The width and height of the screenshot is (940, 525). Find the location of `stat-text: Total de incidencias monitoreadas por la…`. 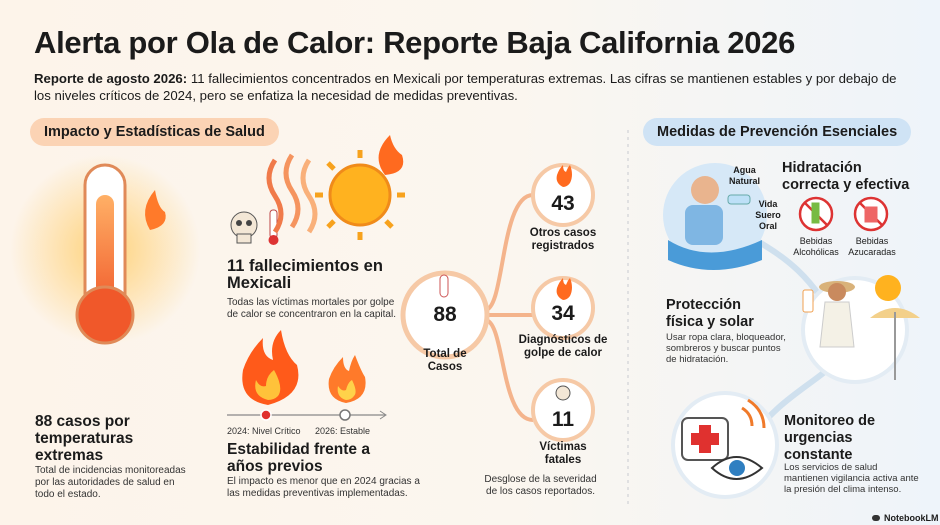

stat-text: Total de incidencias monitoreadas por la… is located at coordinates (110, 482).